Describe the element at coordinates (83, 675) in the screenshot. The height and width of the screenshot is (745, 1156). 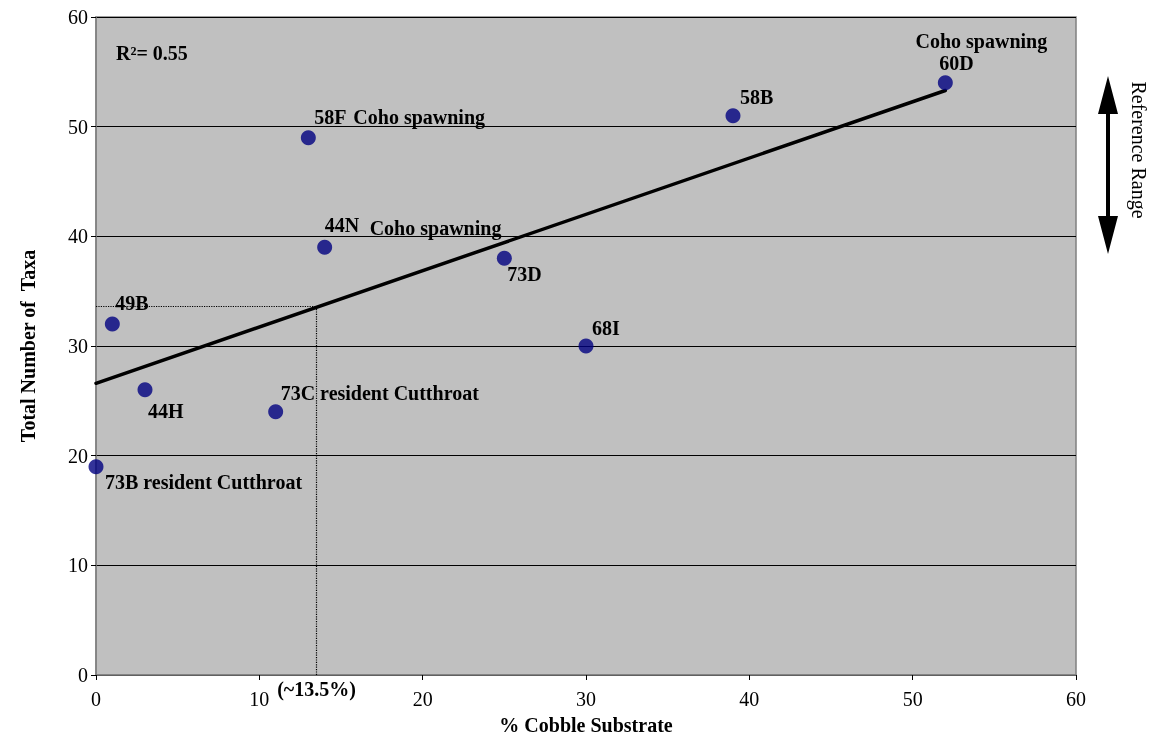
I see `y-tick-label: 0` at that location.